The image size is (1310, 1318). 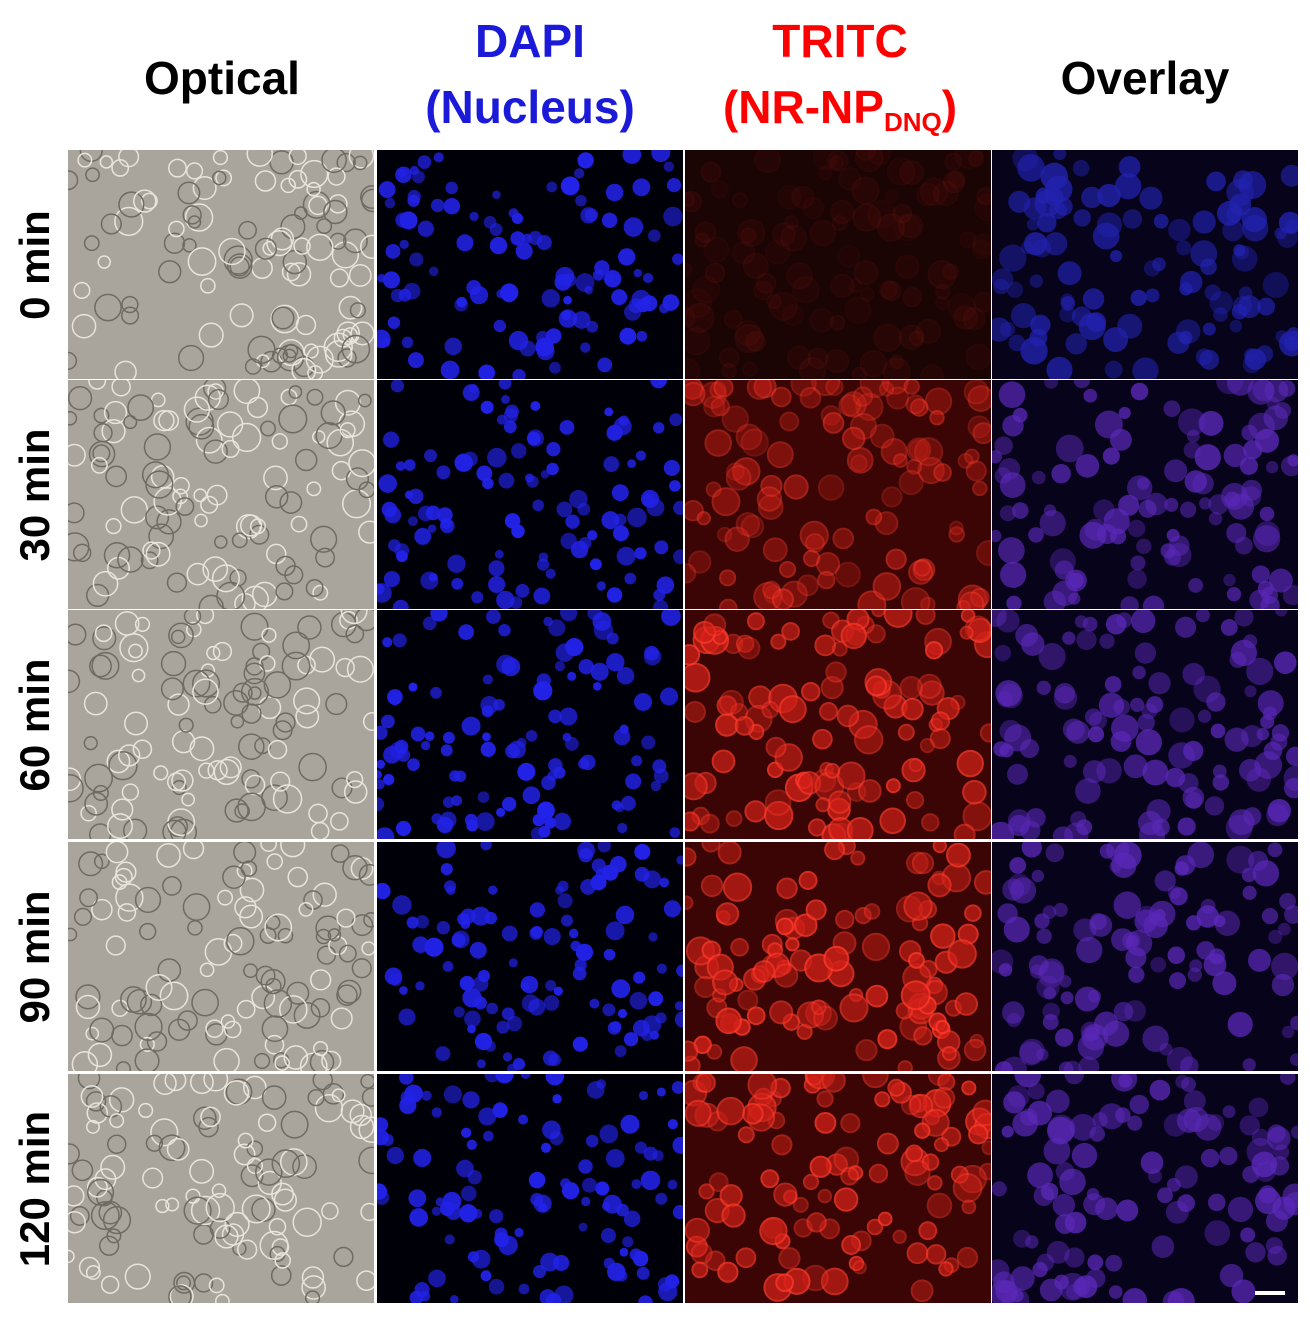 I want to click on cells, so click(x=838, y=724).